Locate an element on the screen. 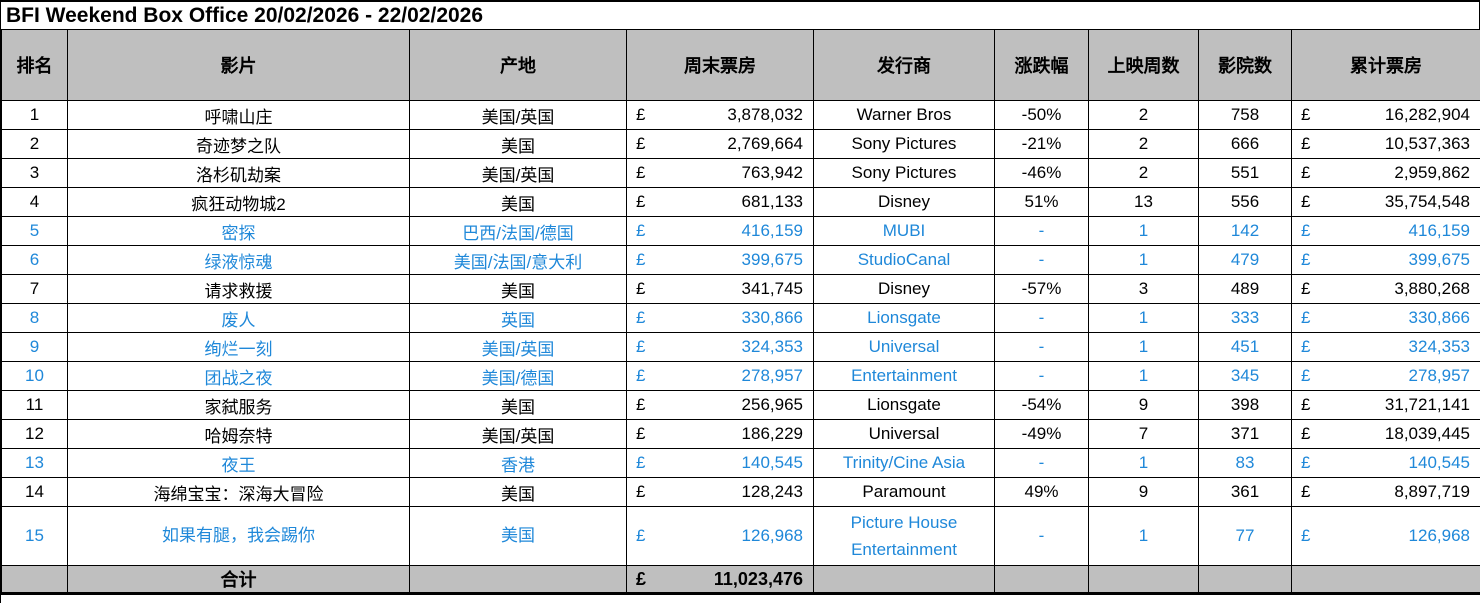 The height and width of the screenshot is (603, 1480). change-percent-cell: 51% is located at coordinates (1041, 202).